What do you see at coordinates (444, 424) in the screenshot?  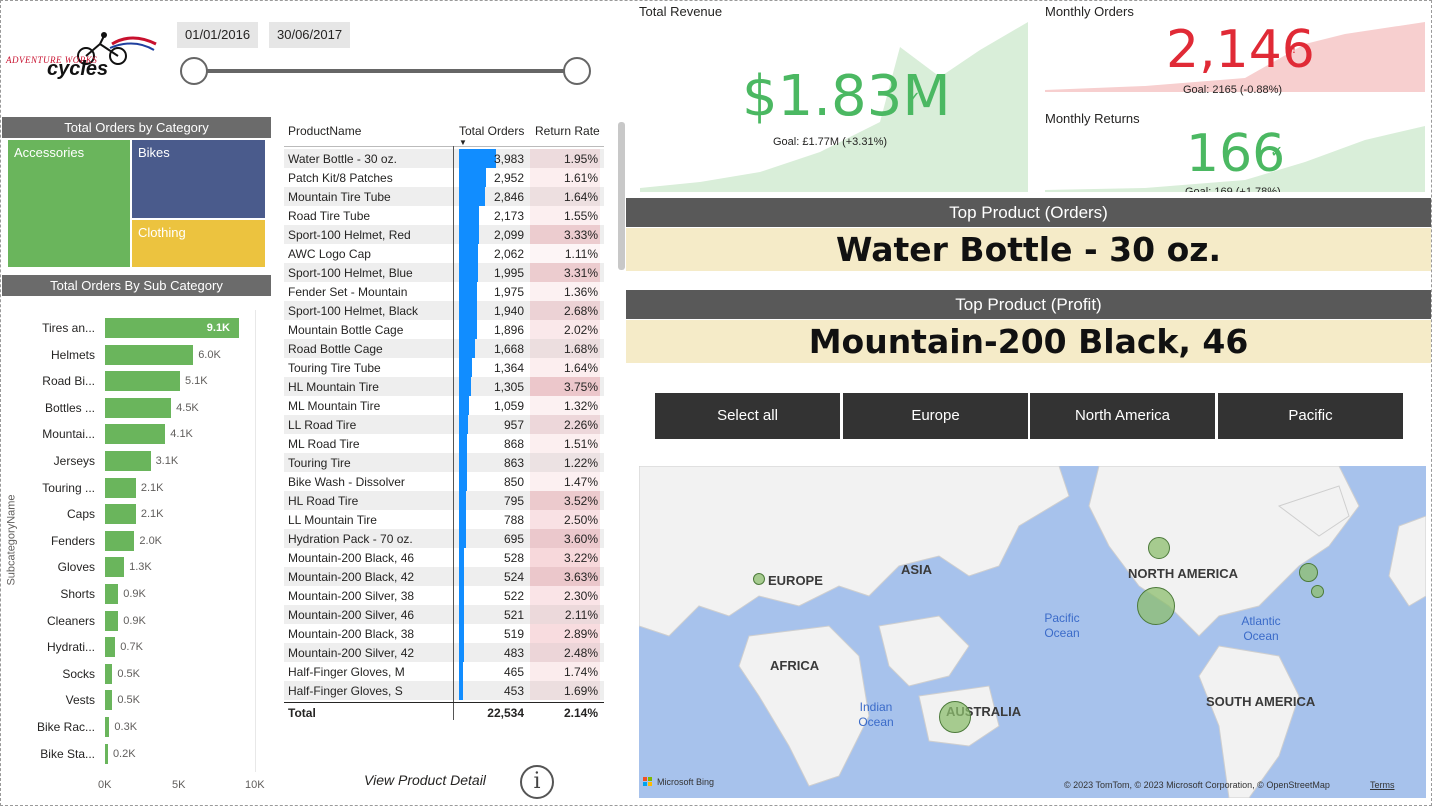 I see `table-row: LL Road Tire 957 2.26%` at bounding box center [444, 424].